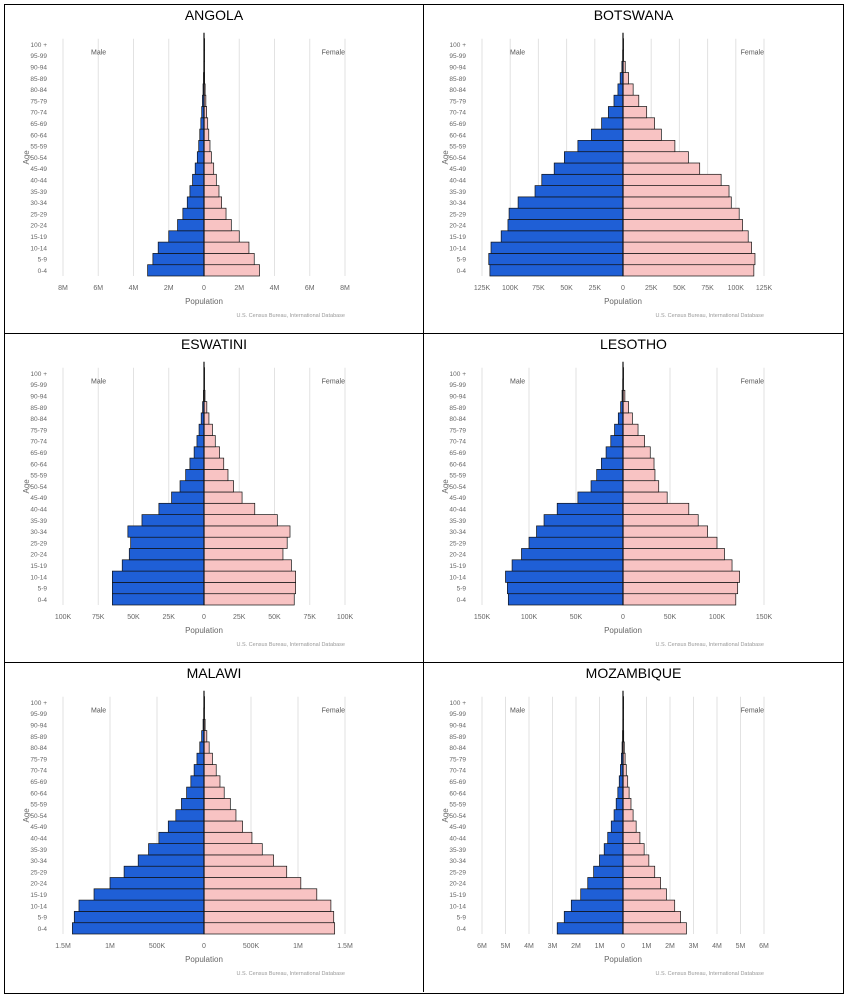 Image resolution: width=850 pixels, height=999 pixels. I want to click on x-tick-label: 500K, so click(157, 946).